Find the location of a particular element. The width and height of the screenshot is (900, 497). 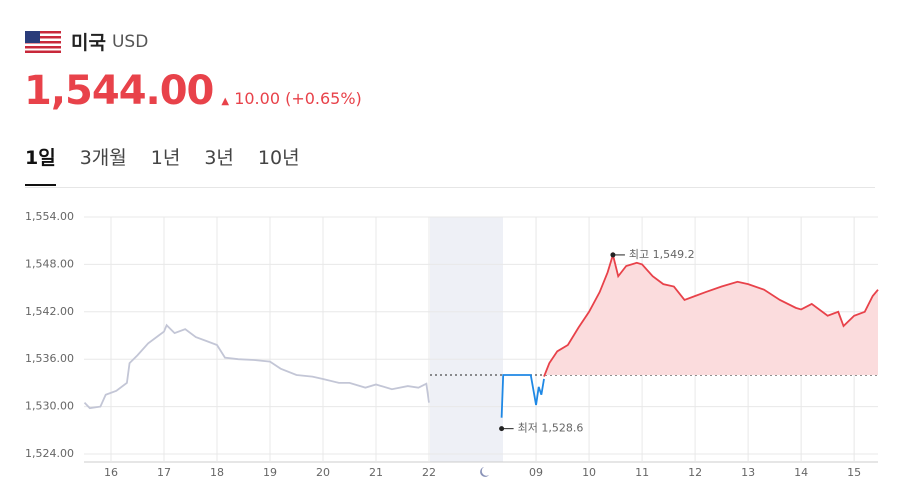

x-tick-label: 19 is located at coordinates (270, 472).